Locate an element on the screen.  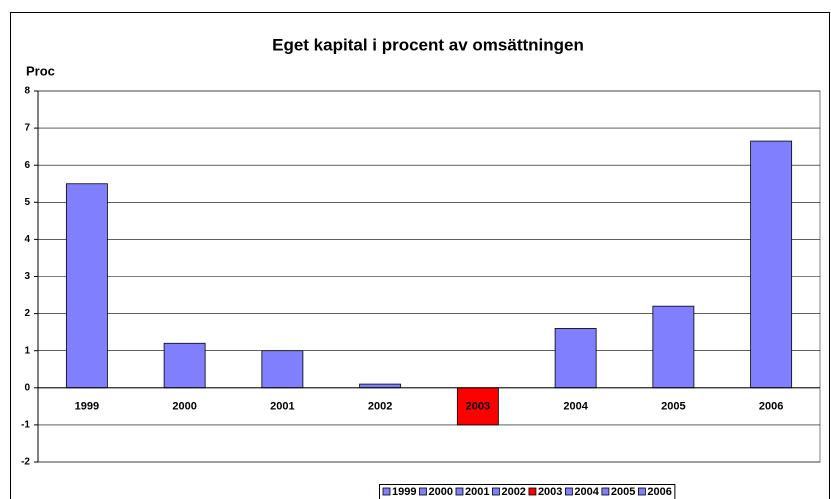
y-tick-label: 5 is located at coordinates (27, 202).